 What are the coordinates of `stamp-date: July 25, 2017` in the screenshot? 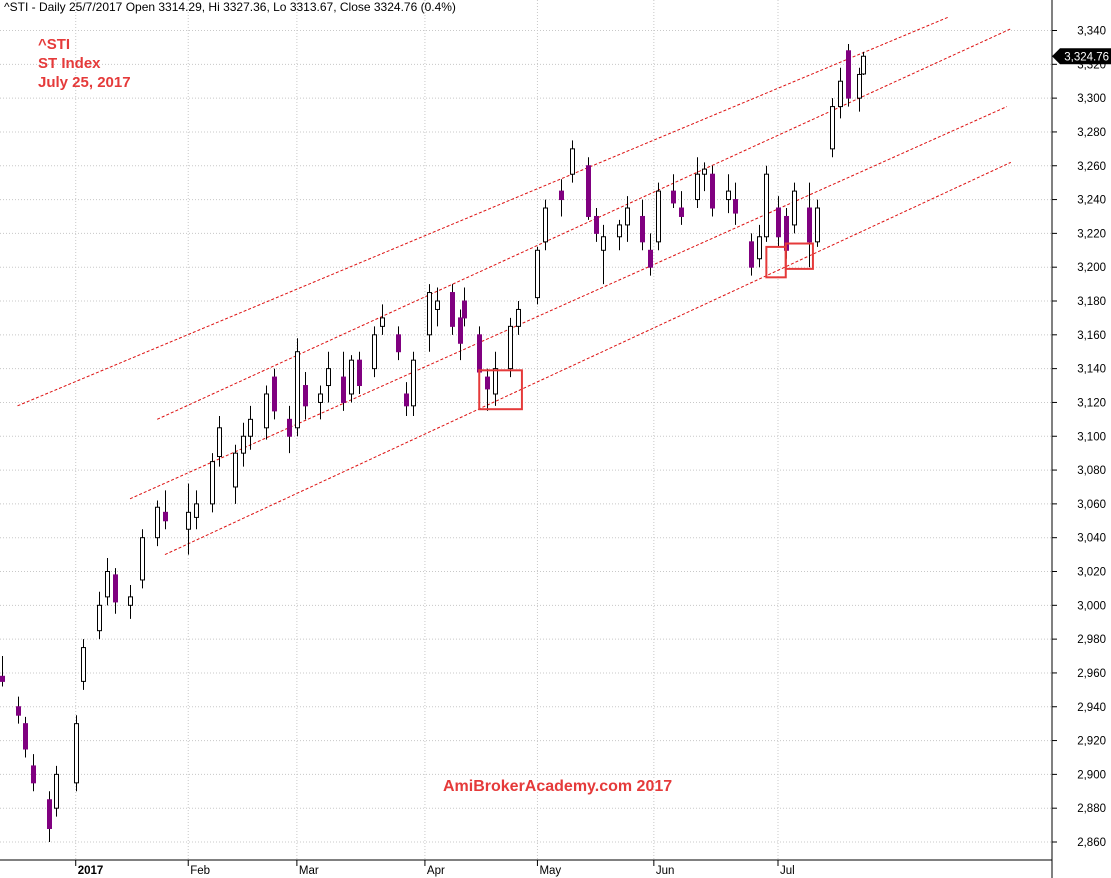 It's located at (84, 82).